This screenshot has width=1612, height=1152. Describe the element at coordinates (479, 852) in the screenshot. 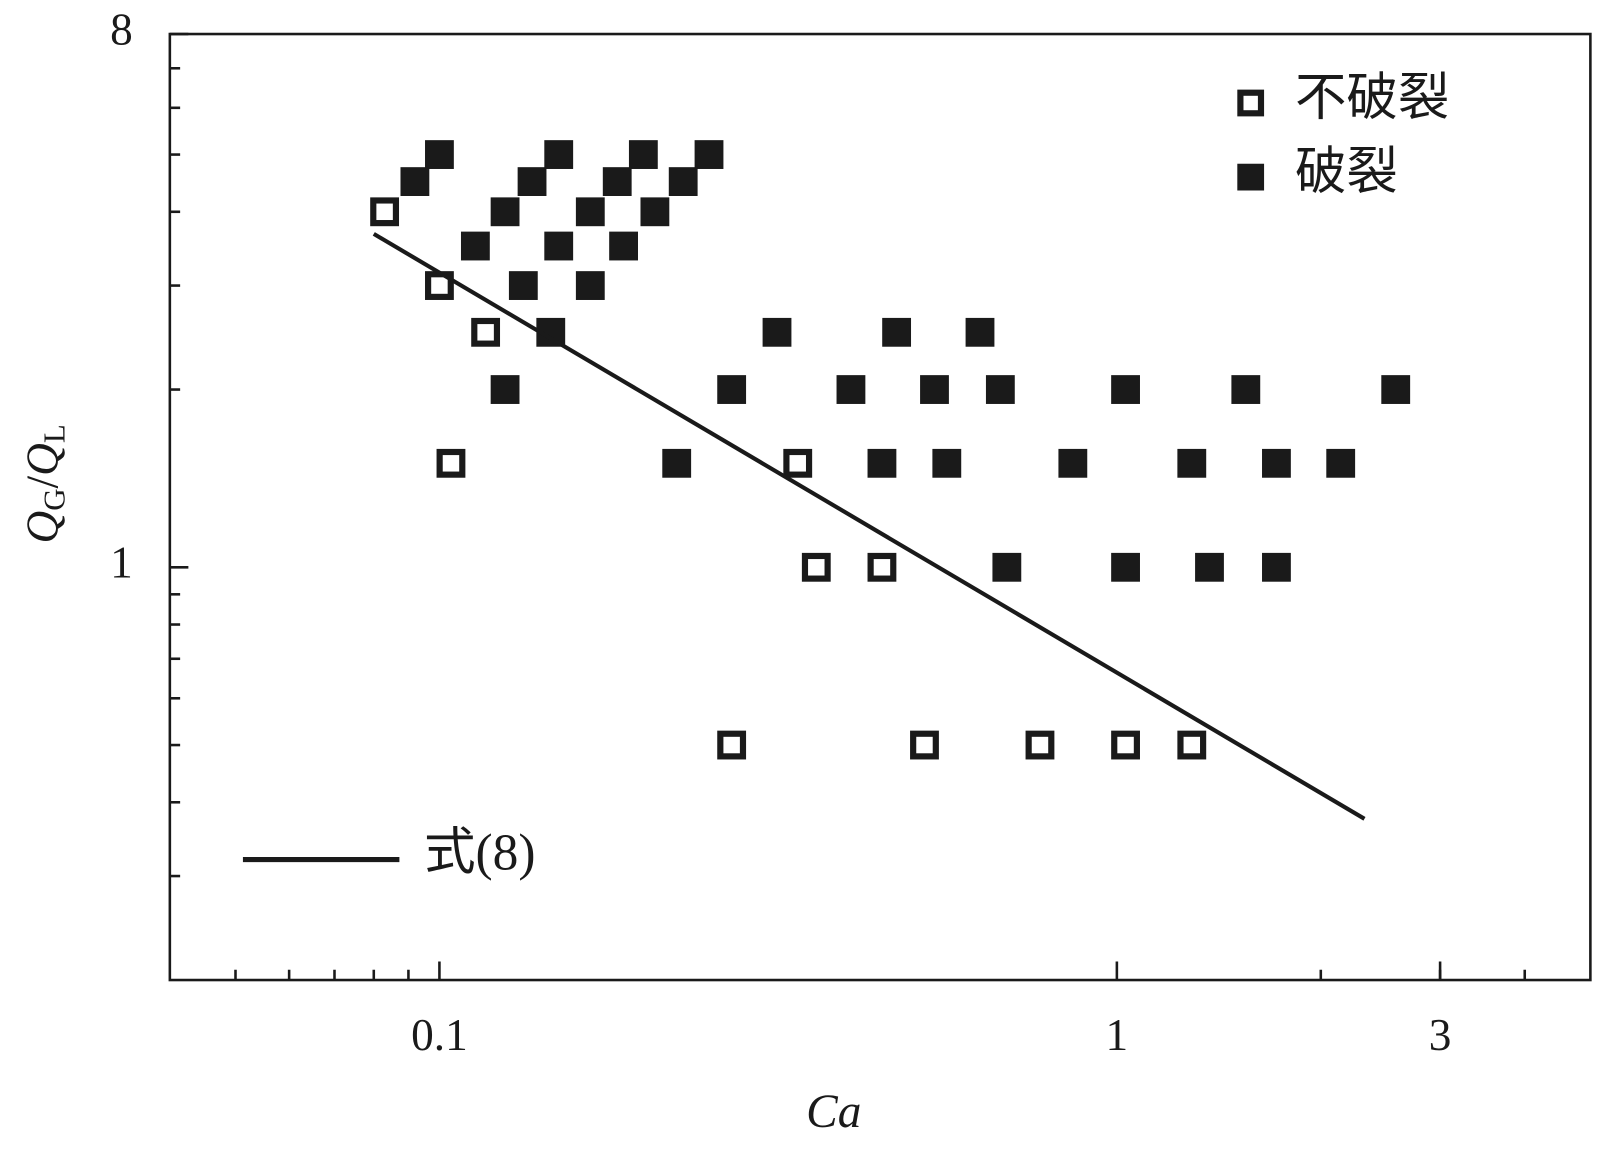

I see `legend-label: 式(8)` at that location.